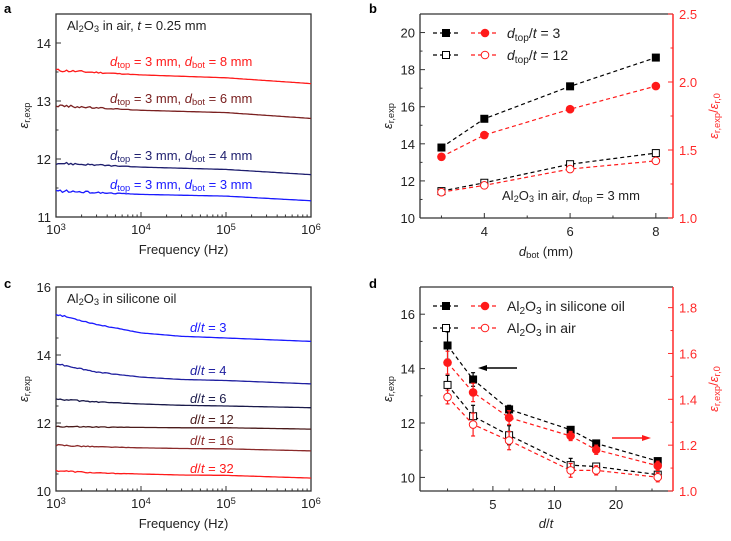 The height and width of the screenshot is (541, 731). Describe the element at coordinates (559, 328) in the screenshot. I see `legend-label-part: in air` at that location.